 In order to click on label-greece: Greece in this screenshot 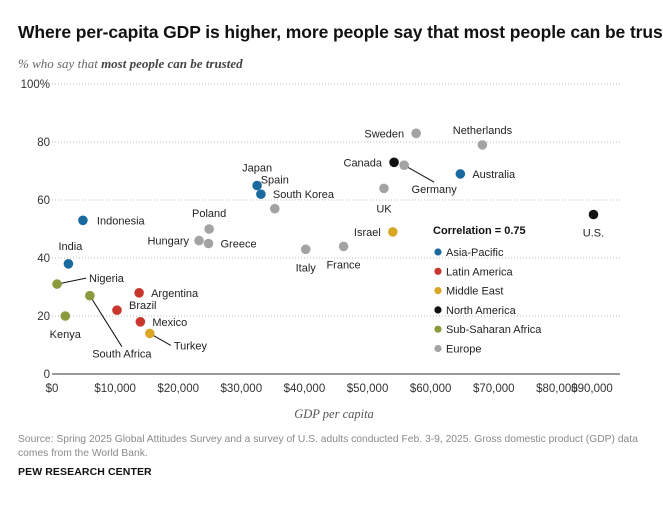, I will do `click(239, 245)`.